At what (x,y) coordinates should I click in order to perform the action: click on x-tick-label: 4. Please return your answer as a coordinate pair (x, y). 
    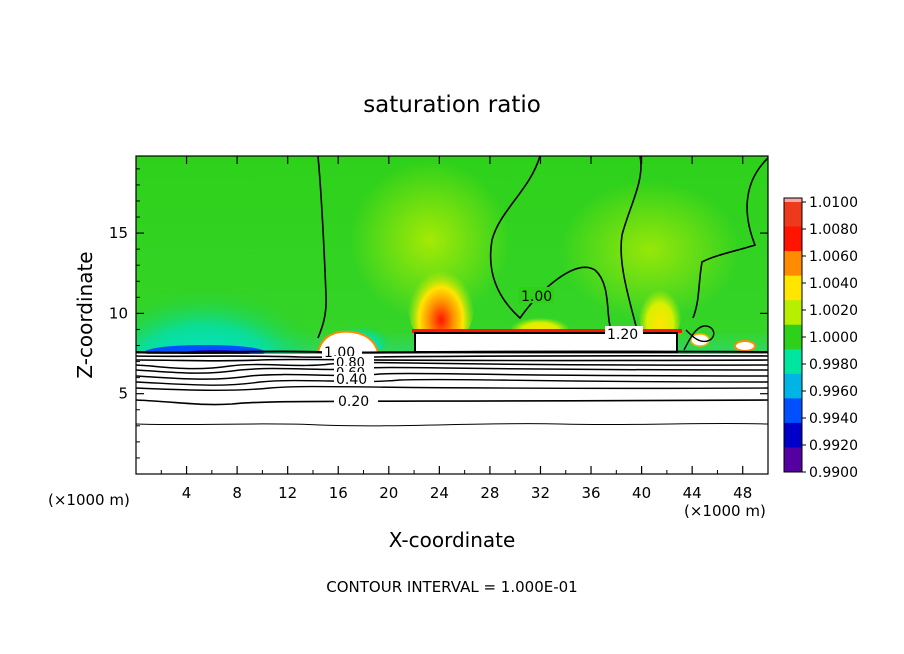
    Looking at the image, I should click on (187, 493).